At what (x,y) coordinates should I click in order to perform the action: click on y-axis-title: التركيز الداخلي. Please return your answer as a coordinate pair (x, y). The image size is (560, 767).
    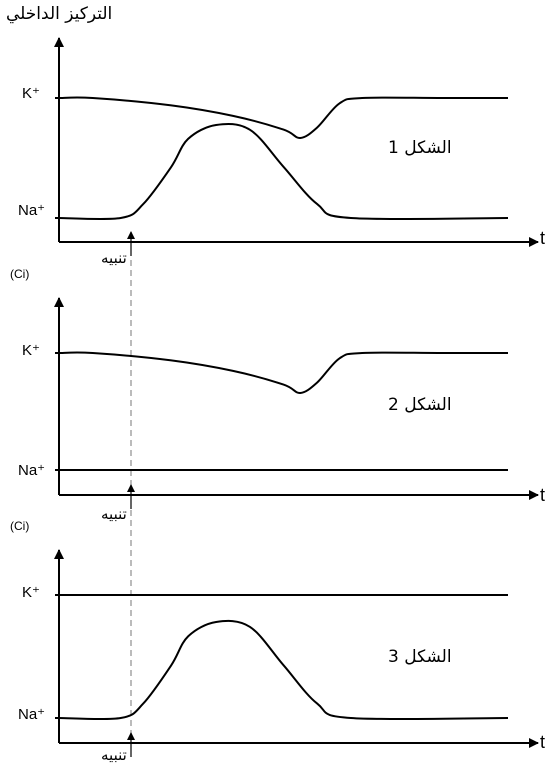
    Looking at the image, I should click on (59, 14).